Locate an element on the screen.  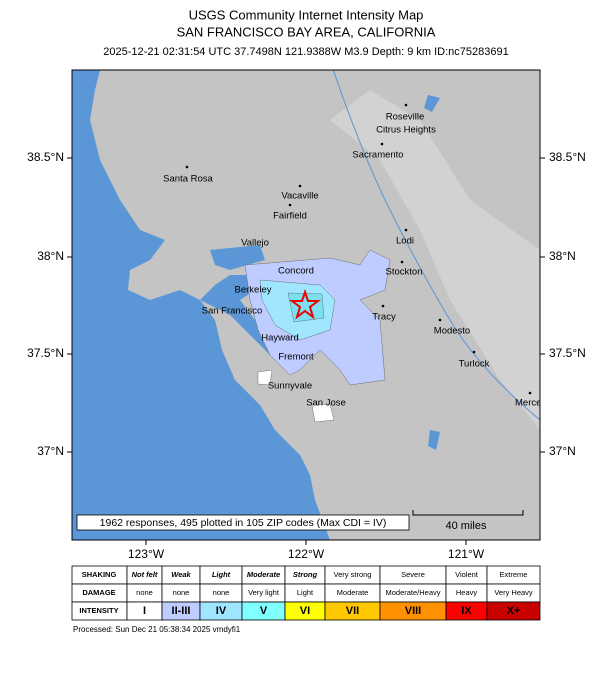
city-label: San Jose is located at coordinates (326, 403).